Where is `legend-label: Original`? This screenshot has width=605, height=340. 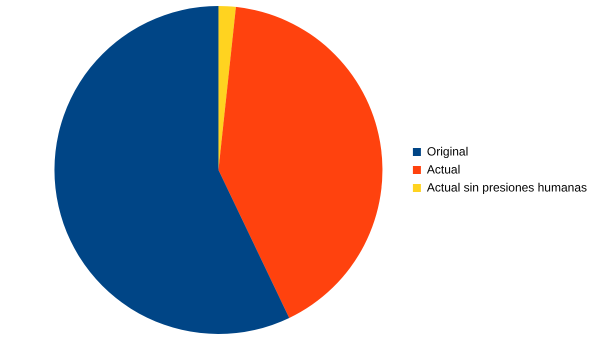
legend-label: Original is located at coordinates (447, 151).